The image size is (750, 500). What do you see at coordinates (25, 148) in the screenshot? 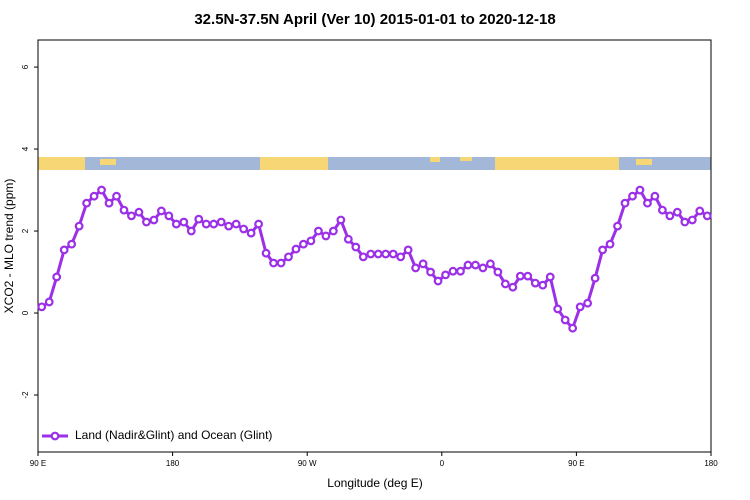
I see `y-tick-label: 4` at bounding box center [25, 148].